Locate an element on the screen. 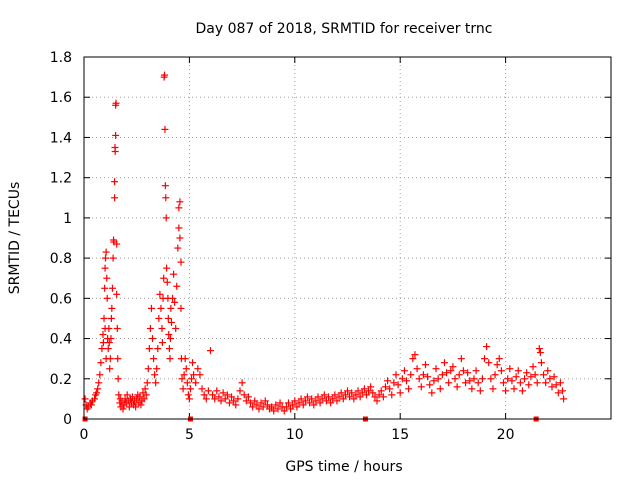 This screenshot has width=640, height=480. y-tick-label: 1.4 is located at coordinates (61, 138).